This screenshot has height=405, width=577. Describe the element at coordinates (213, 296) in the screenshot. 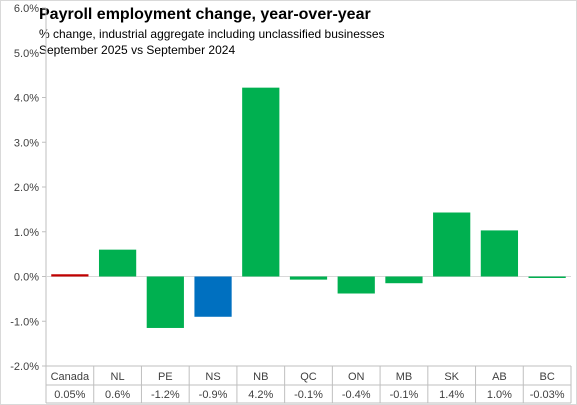

I see `bar-ns` at that location.